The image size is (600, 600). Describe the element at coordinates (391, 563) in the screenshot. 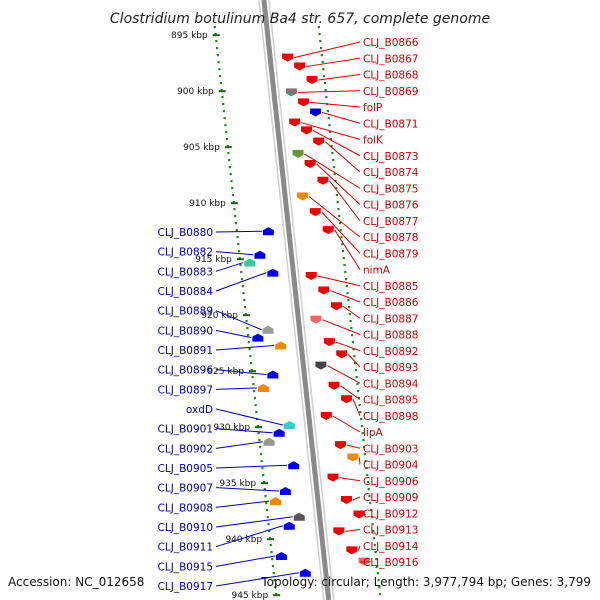

I see `gene-label-right: CLJ_B0916` at that location.